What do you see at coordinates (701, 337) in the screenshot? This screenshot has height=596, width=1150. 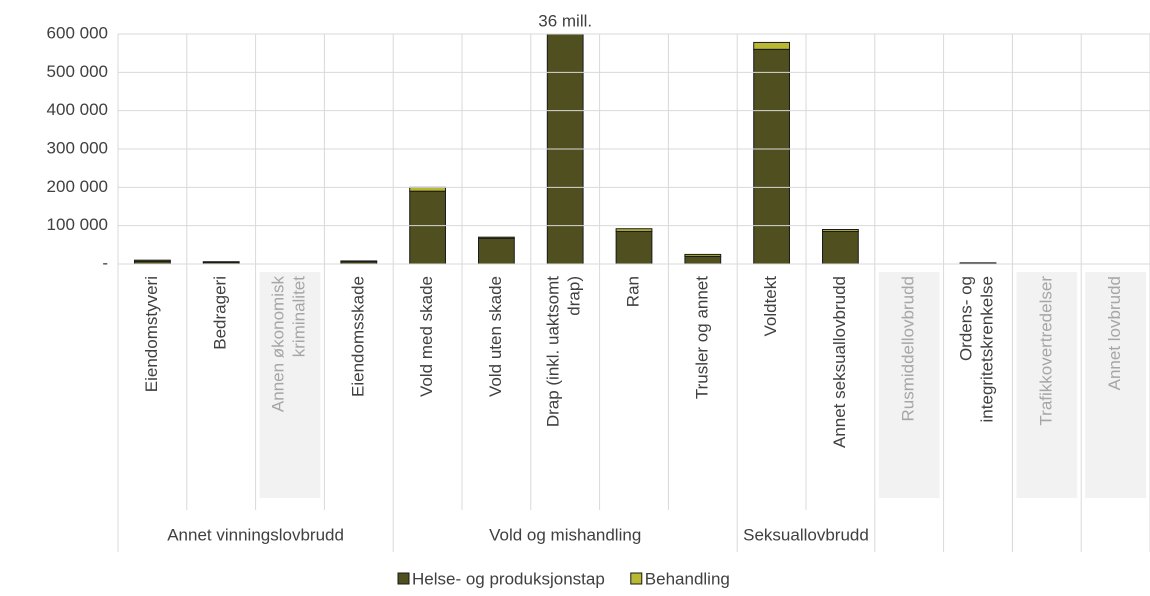 I see `x-tick-label: Trusler og annet` at bounding box center [701, 337].